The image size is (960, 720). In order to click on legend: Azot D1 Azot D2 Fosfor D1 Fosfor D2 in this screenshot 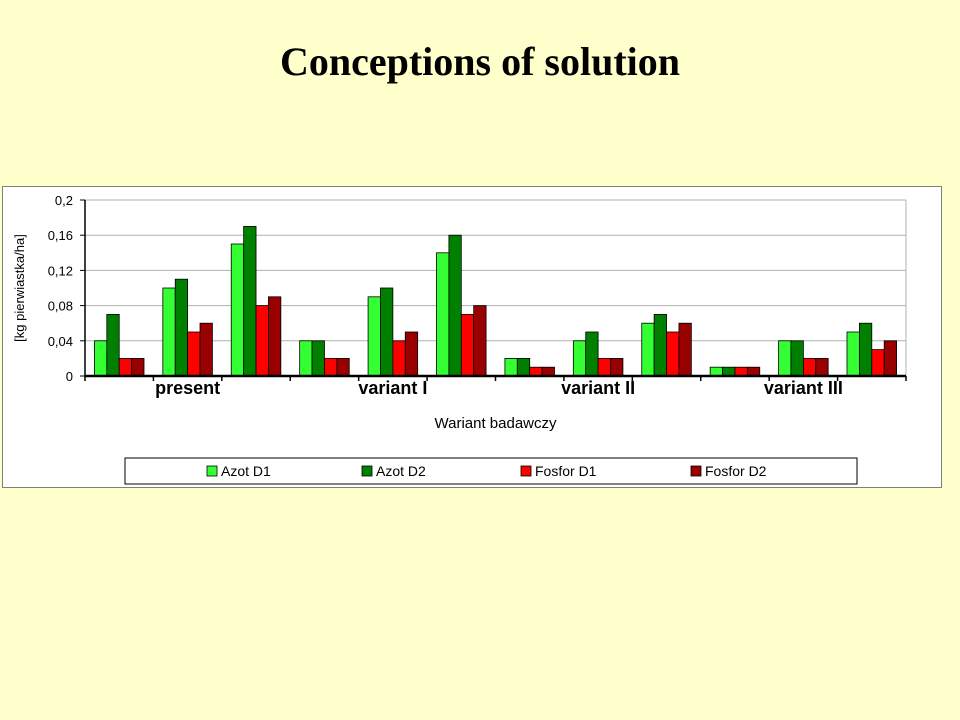, I will do `click(491, 471)`.